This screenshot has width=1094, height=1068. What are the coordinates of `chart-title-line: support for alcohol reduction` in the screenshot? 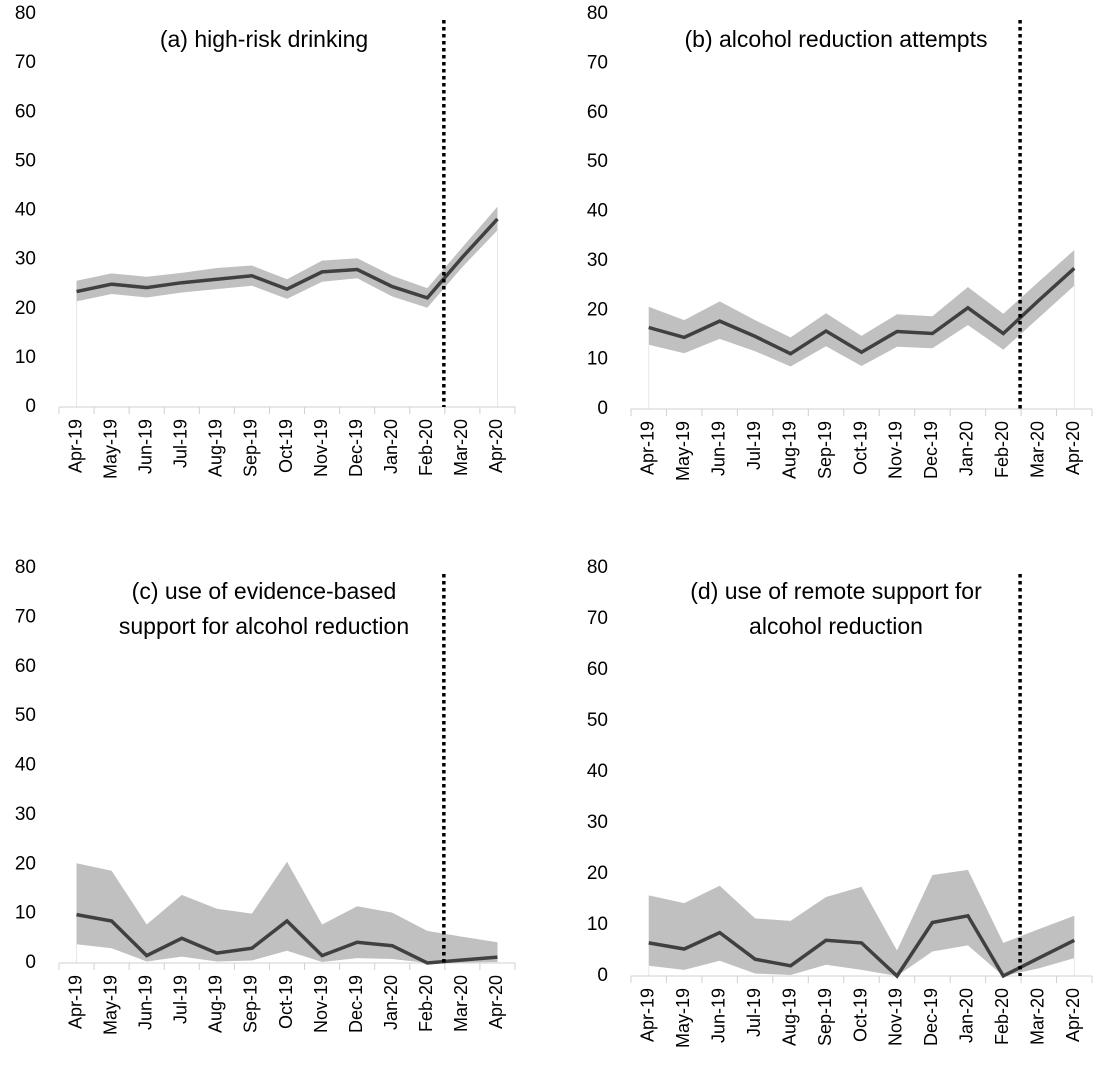 It's located at (264, 626).